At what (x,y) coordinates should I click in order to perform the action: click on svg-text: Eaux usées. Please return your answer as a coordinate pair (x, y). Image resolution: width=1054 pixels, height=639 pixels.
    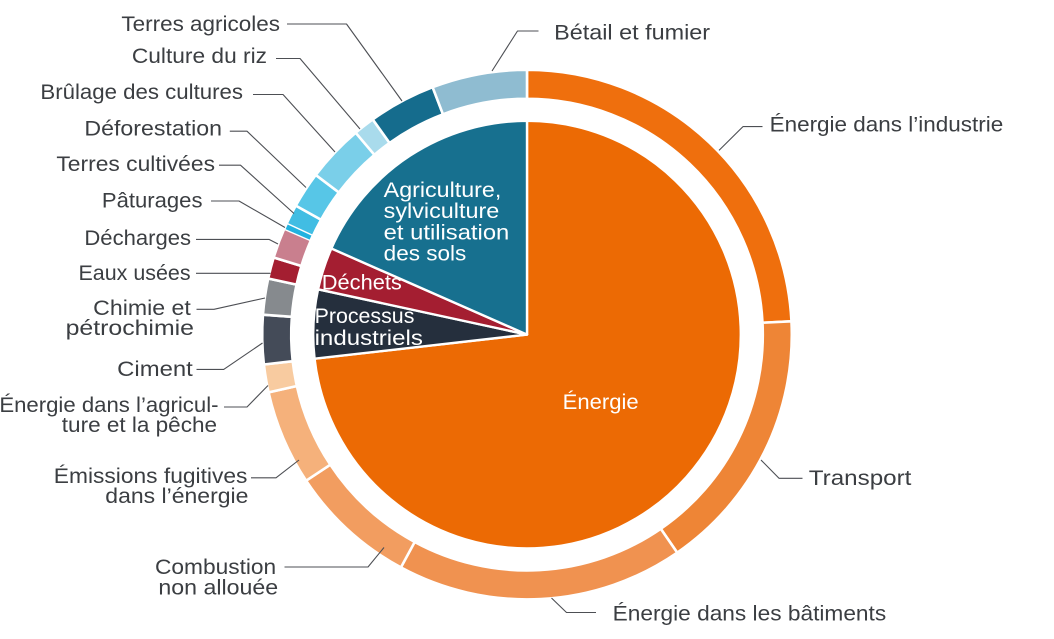
    Looking at the image, I should click on (135, 273).